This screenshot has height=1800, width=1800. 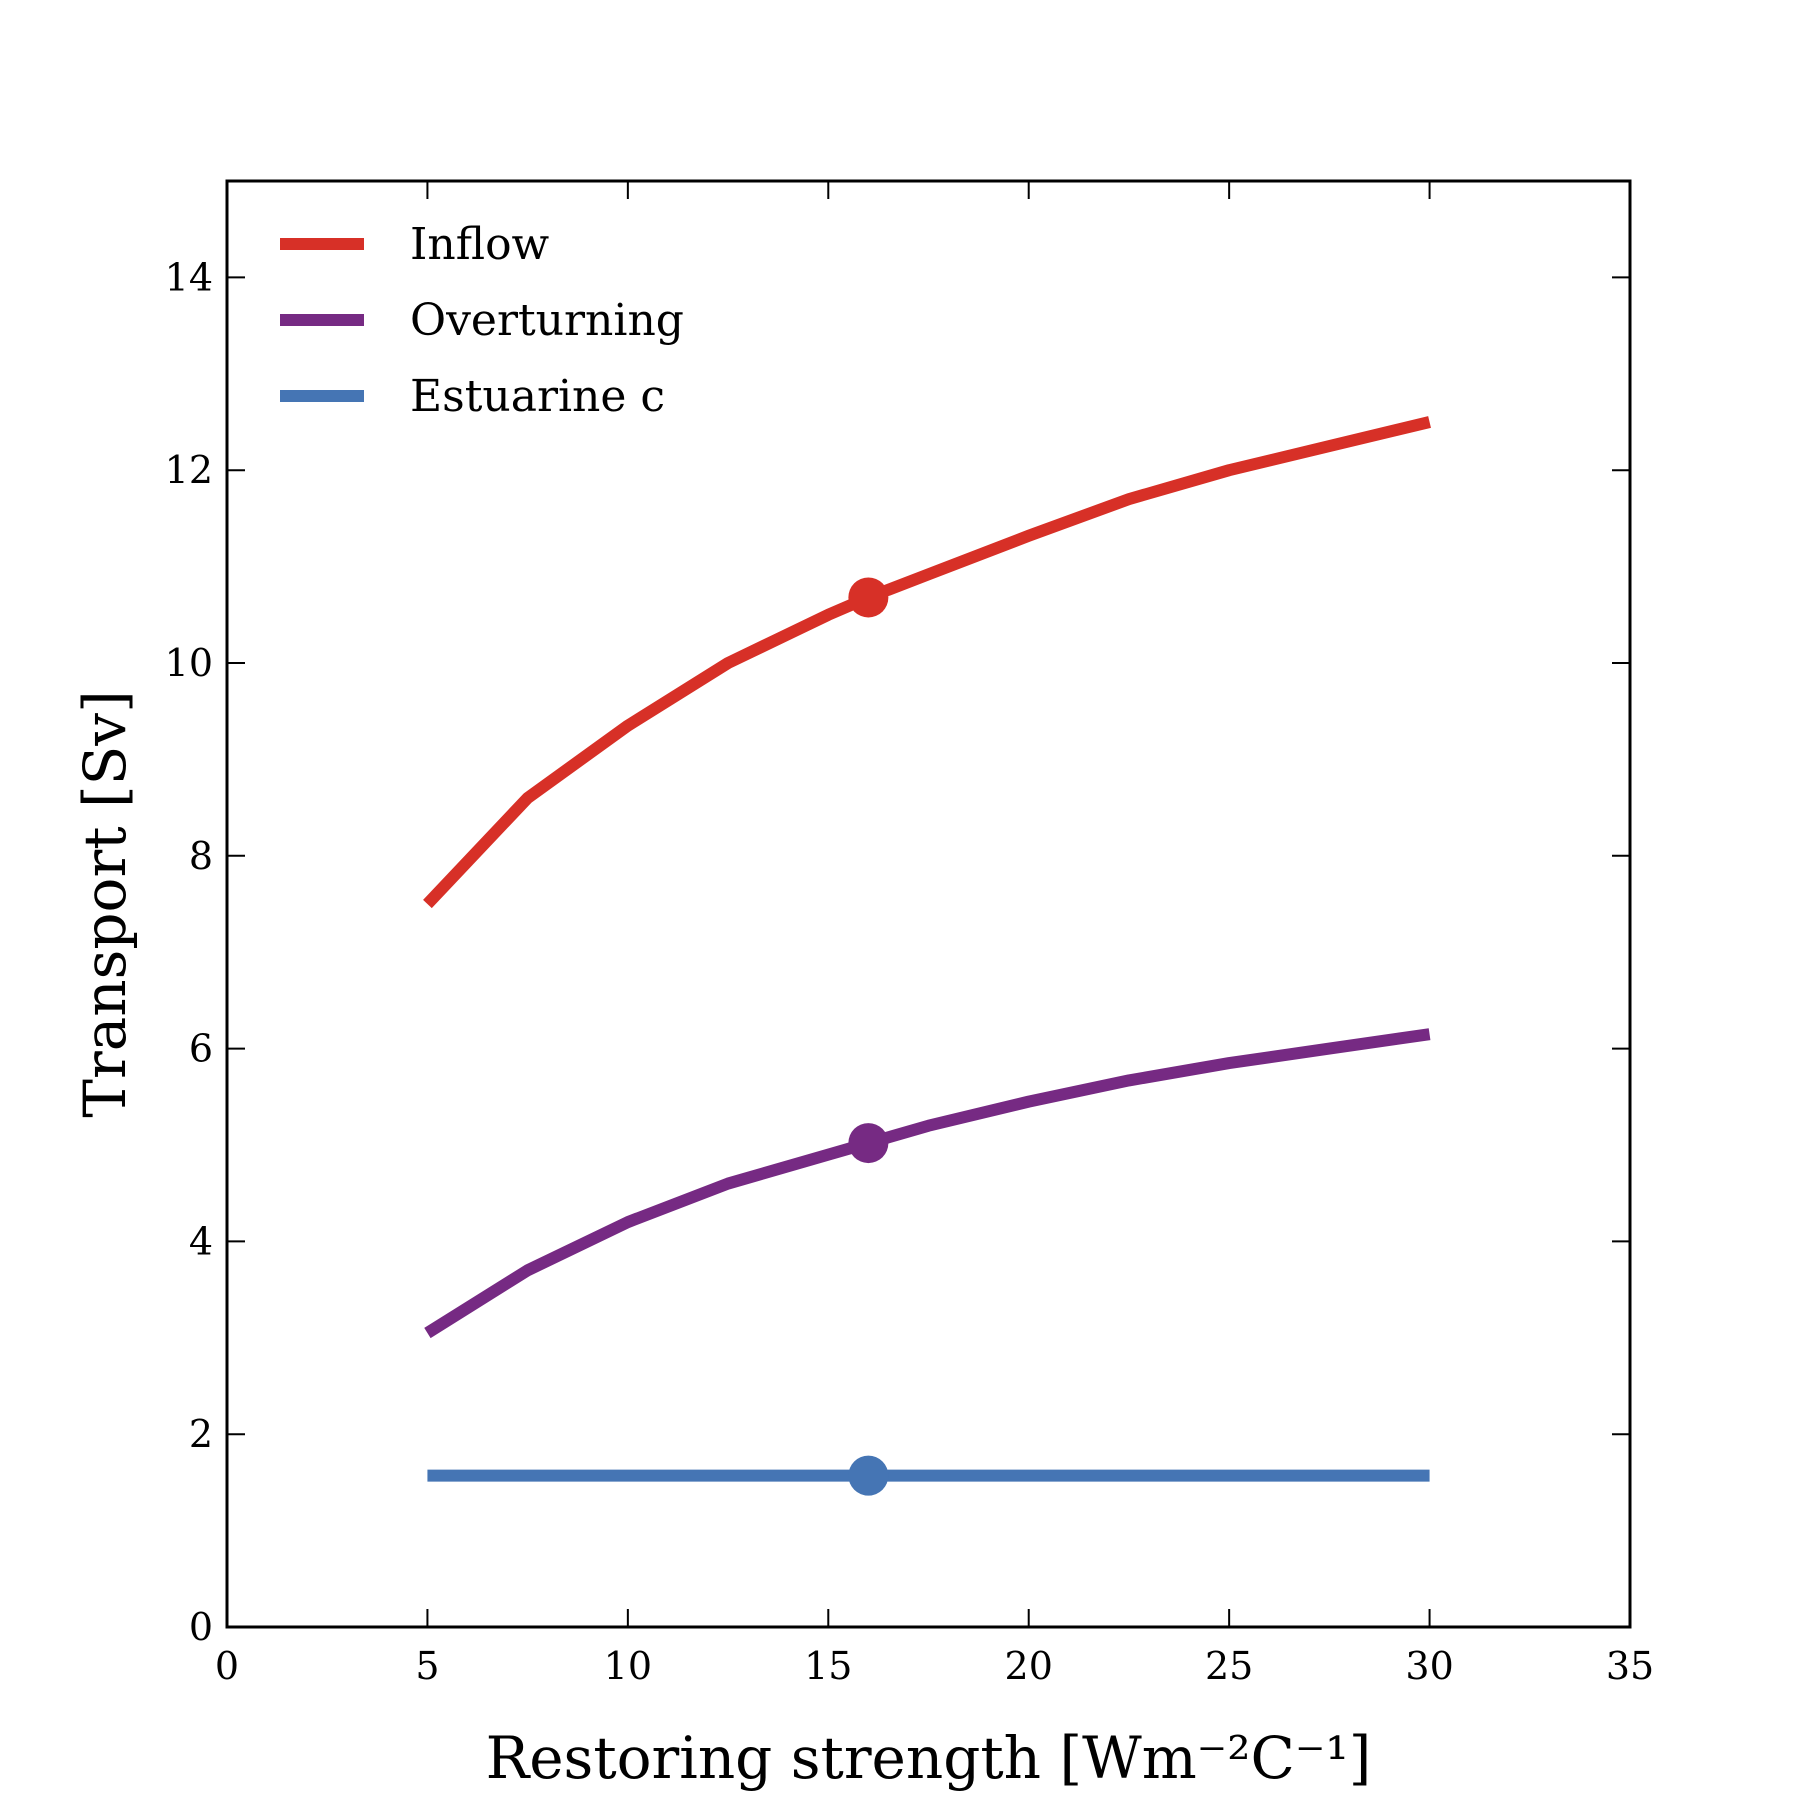 I want to click on y-tick-label: 14, so click(x=189, y=277).